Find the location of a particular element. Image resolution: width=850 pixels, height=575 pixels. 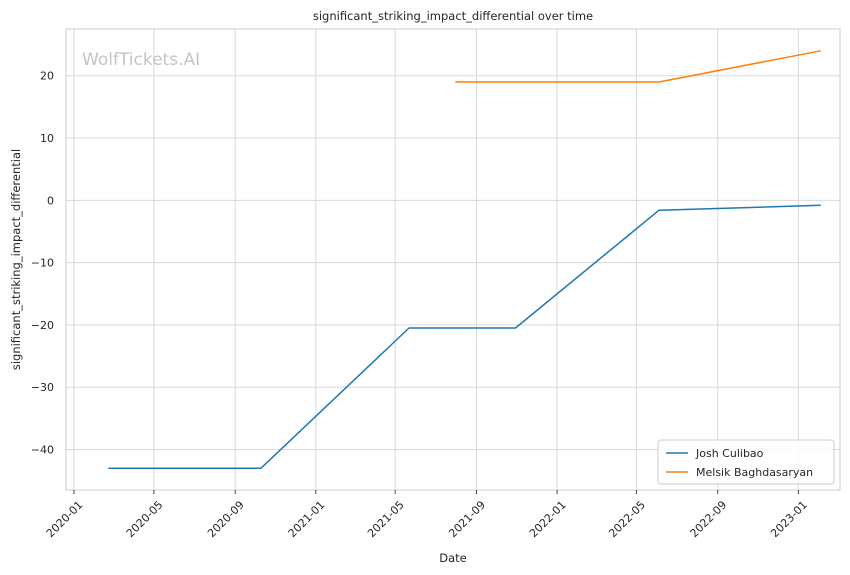

x-tick-label: 2020-05 is located at coordinates (145, 519).